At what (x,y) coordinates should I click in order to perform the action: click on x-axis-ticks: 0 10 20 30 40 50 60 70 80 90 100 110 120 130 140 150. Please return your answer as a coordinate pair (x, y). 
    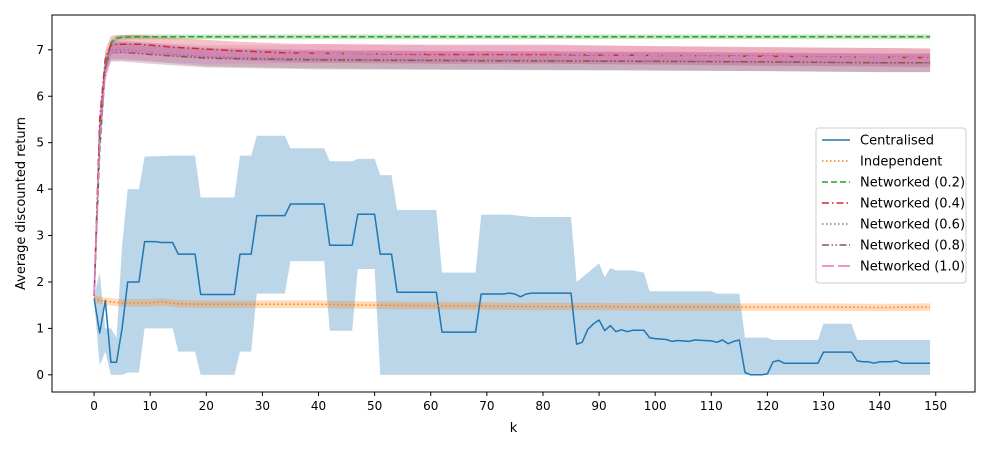
    Looking at the image, I should click on (518, 402).